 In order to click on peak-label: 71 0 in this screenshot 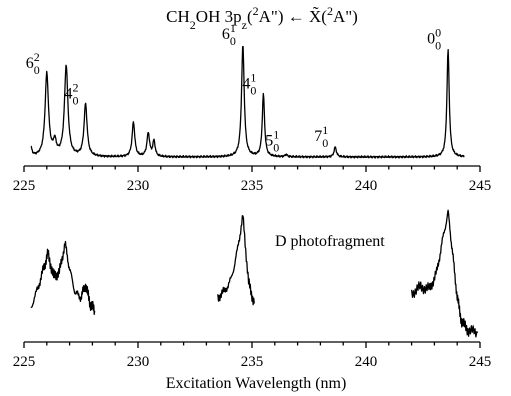, I will do `click(321, 136)`.